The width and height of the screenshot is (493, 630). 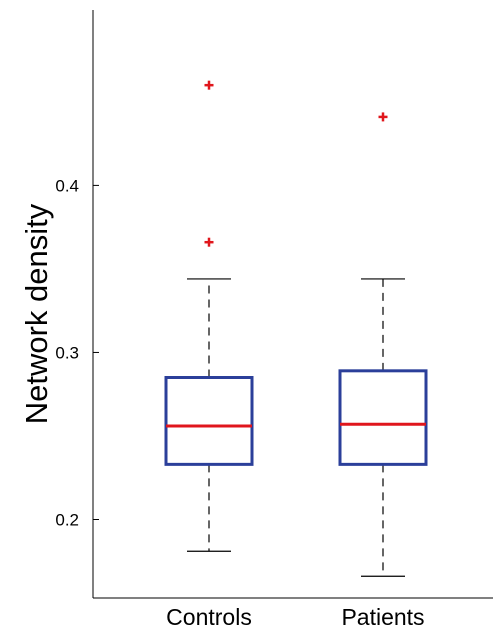 I want to click on y-tick-label: 0.3, so click(x=67, y=352).